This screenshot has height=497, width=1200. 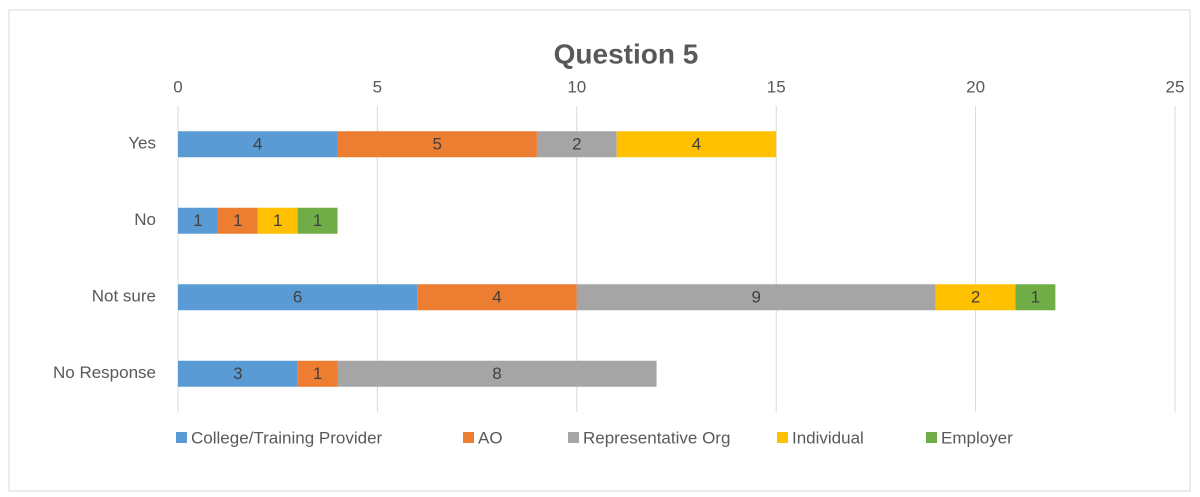 I want to click on legend-label: Individual, so click(x=828, y=437).